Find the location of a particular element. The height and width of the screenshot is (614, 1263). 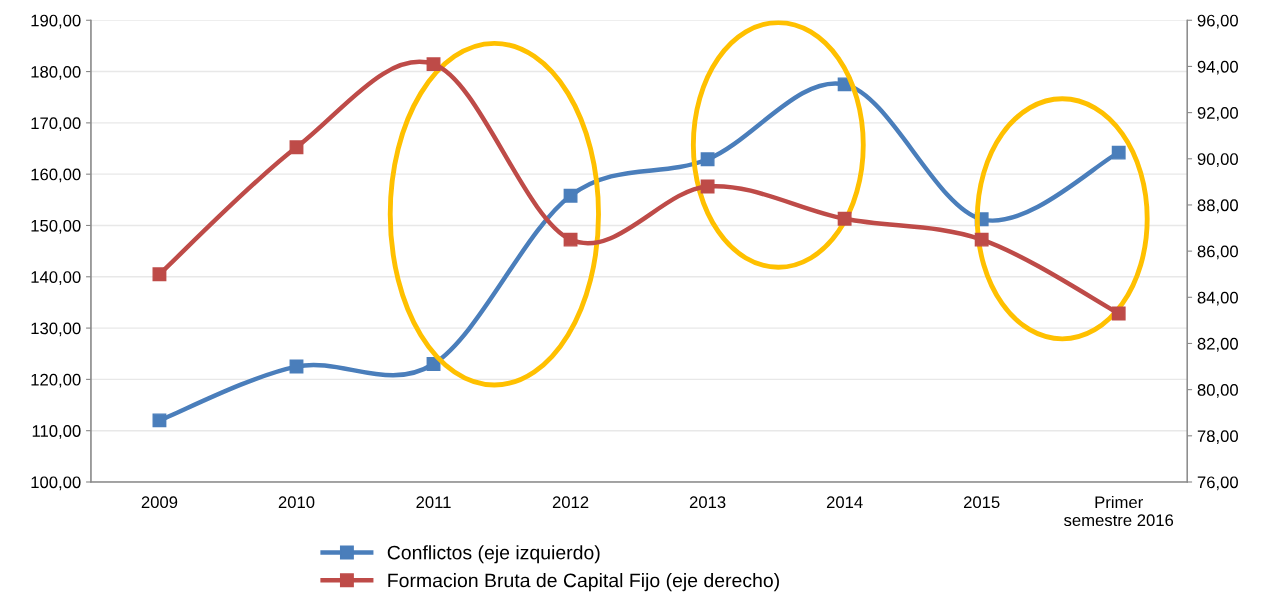

y2-tick-label: 88,00 is located at coordinates (1217, 206).